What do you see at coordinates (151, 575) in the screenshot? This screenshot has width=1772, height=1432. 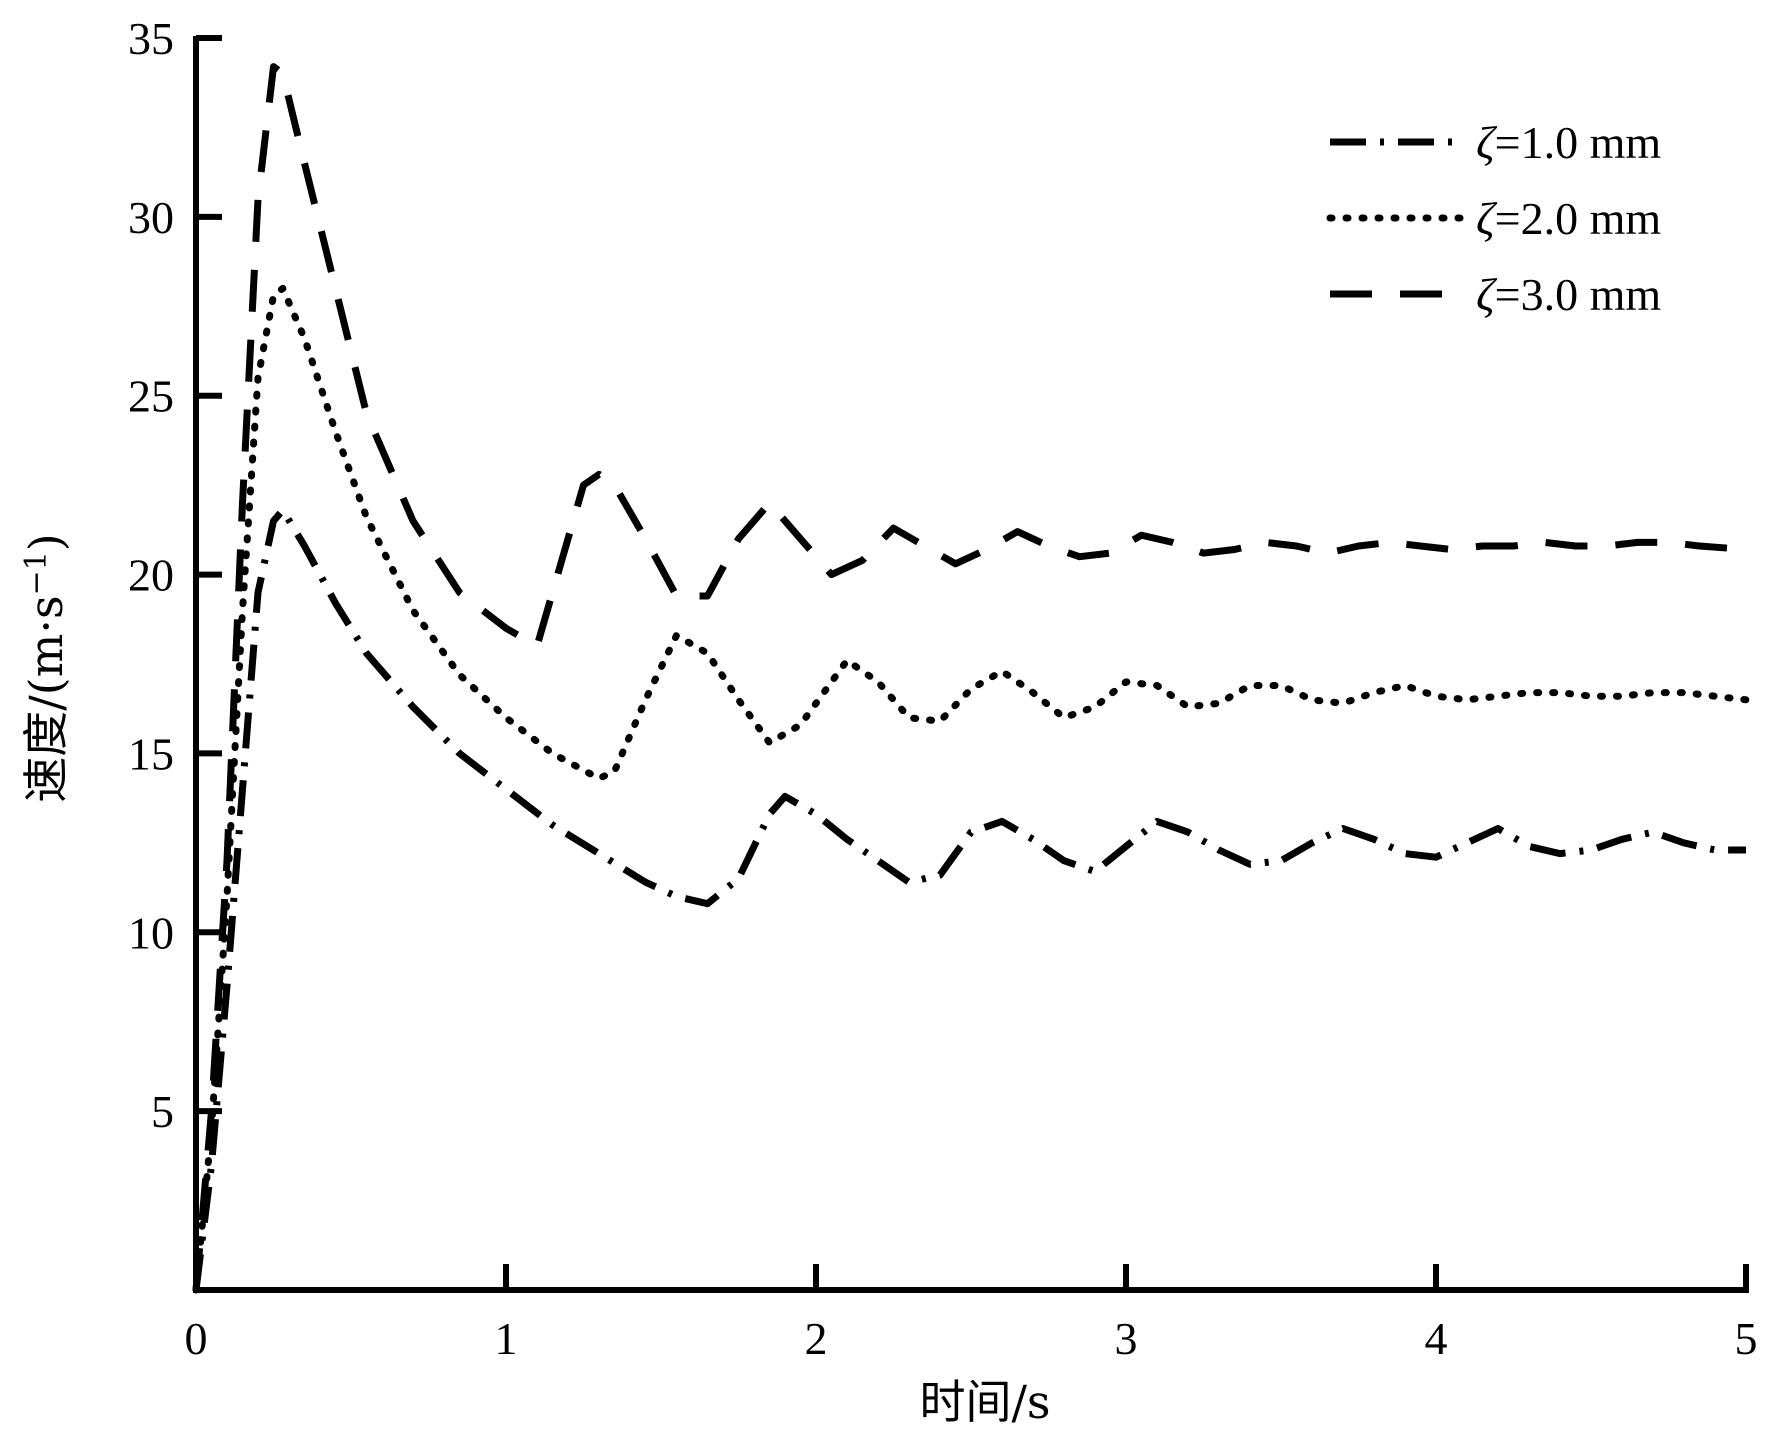 I see `y-tick-label: 20` at bounding box center [151, 575].